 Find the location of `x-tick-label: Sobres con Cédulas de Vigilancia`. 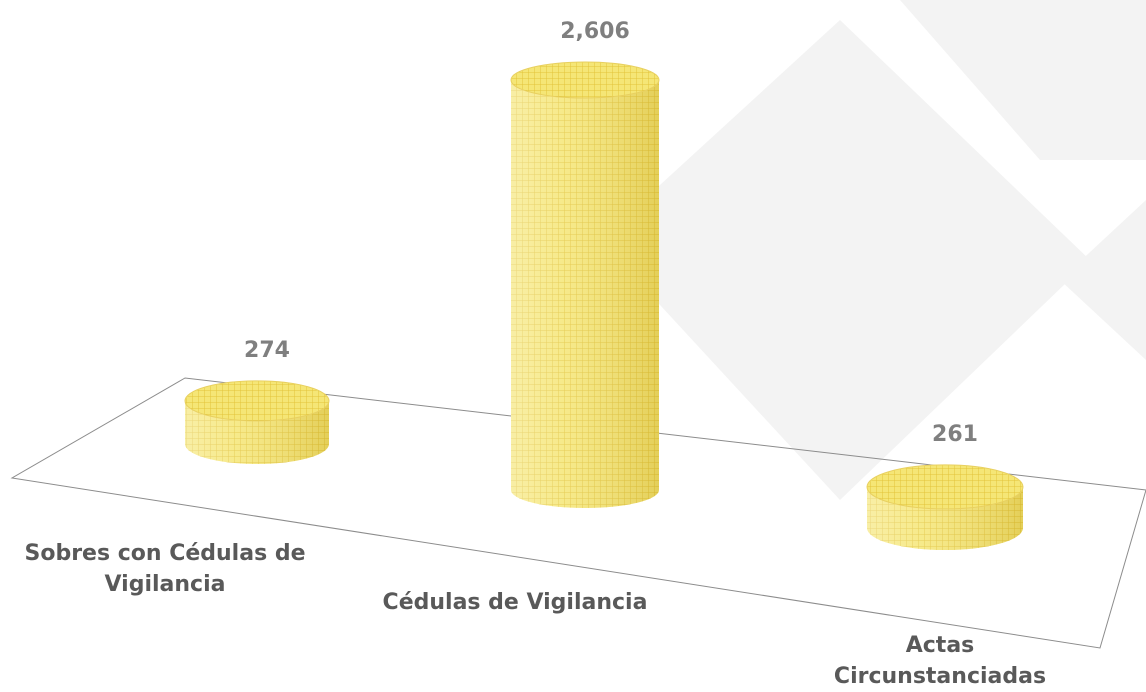

x-tick-label: Sobres con Cédulas de Vigilancia is located at coordinates (165, 569).